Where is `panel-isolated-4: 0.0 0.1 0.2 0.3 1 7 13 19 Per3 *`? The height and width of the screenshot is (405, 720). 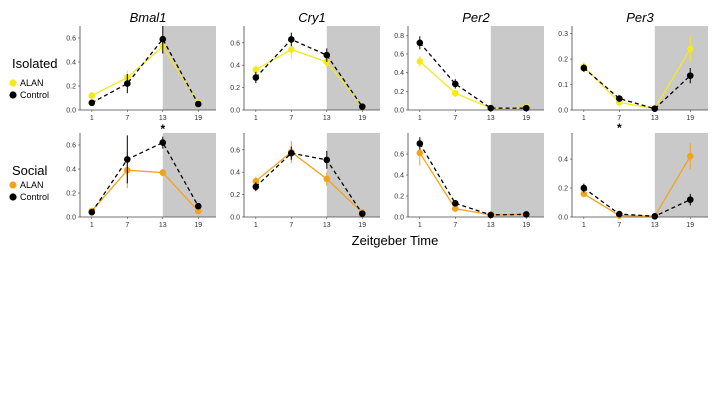 panel-isolated-4: 0.0 0.1 0.2 0.3 1 7 13 19 Per3 * is located at coordinates (633, 72).